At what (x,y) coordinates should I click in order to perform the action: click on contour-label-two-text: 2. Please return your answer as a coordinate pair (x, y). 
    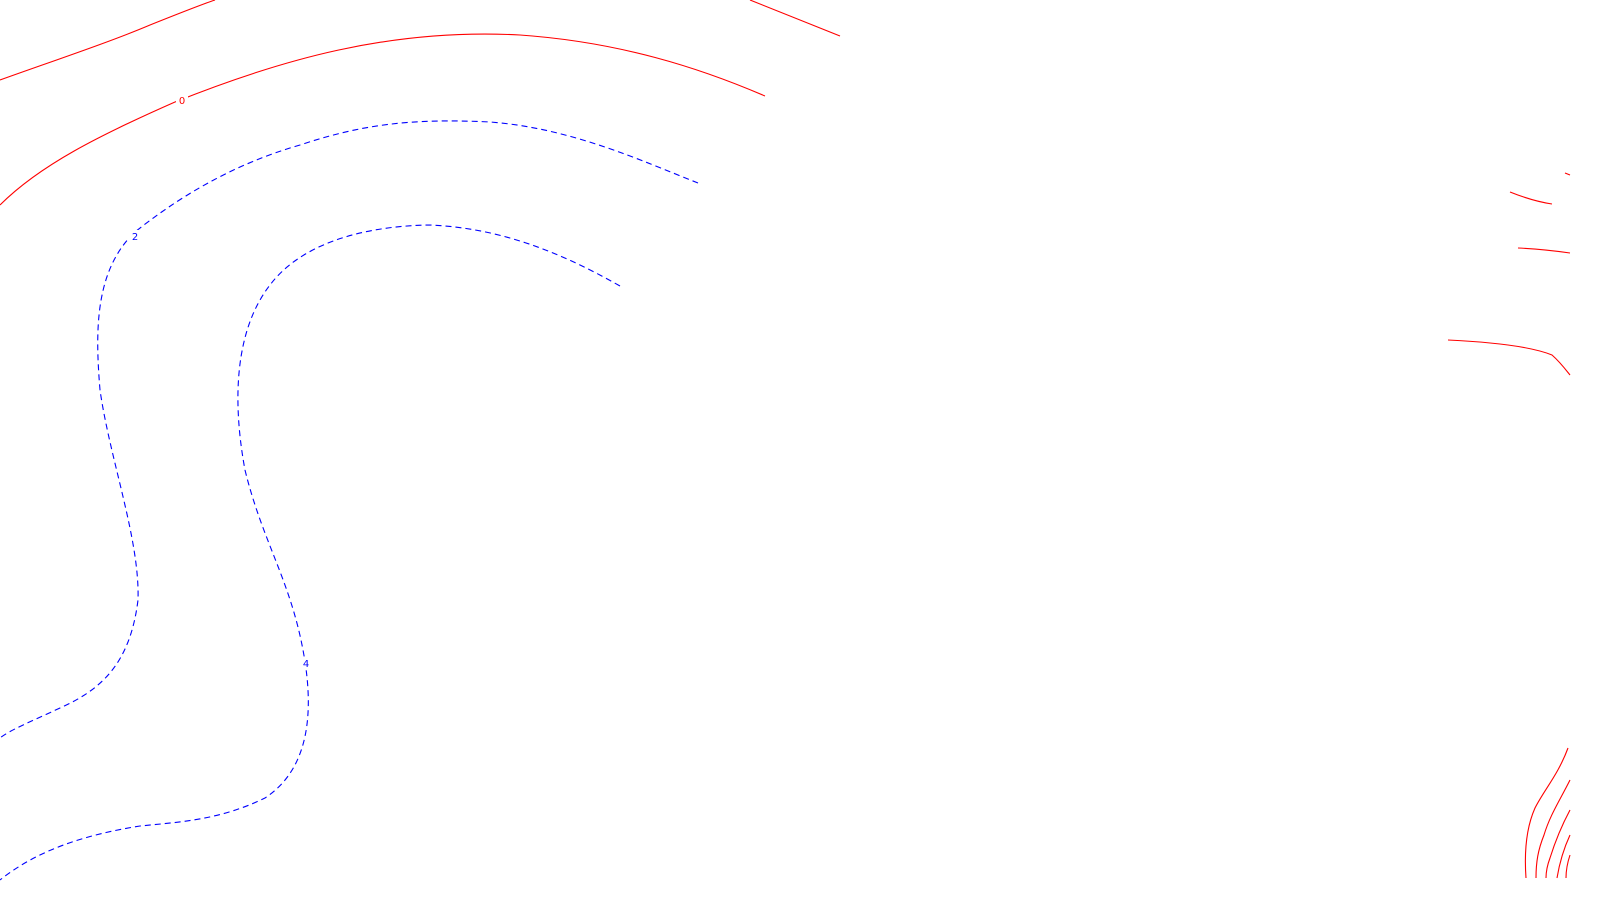
    Looking at the image, I should click on (135, 237).